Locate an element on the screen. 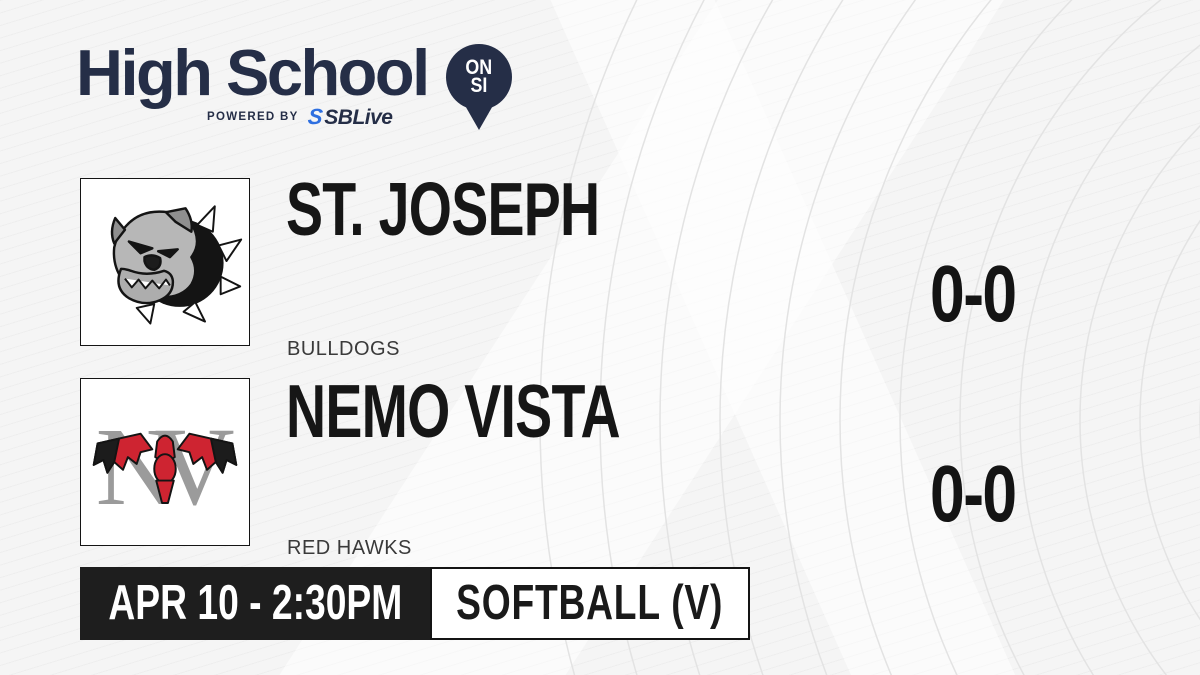 The width and height of the screenshot is (1200, 675). team2-name: NEMO VISTA is located at coordinates (453, 411).